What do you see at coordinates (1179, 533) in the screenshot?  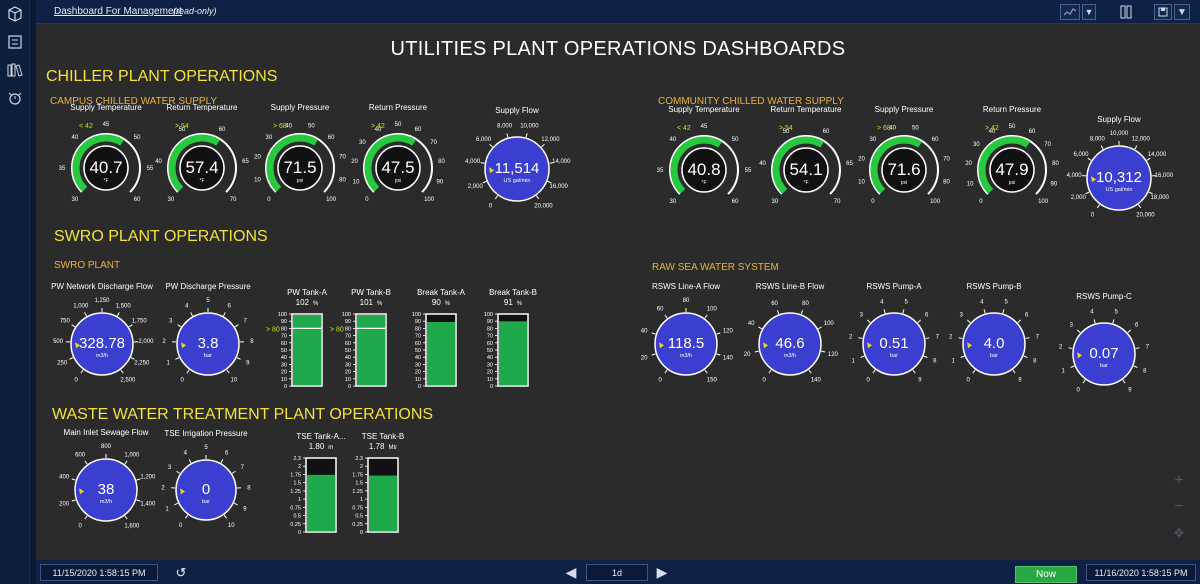 I see `fit-view-icon: ✥` at bounding box center [1179, 533].